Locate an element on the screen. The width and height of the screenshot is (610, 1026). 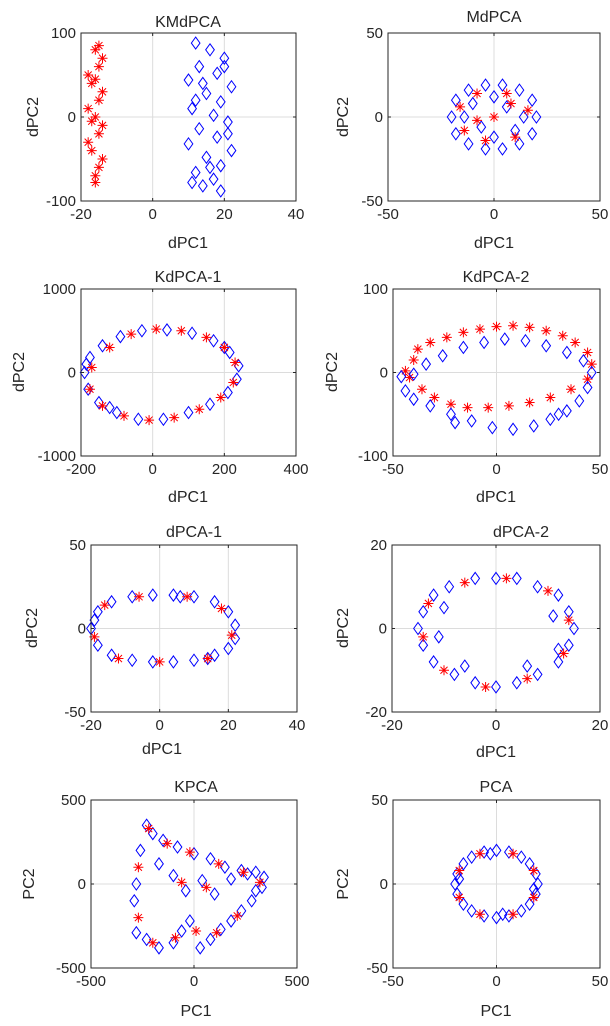
x-tick-label: 400 is located at coordinates (295, 469).